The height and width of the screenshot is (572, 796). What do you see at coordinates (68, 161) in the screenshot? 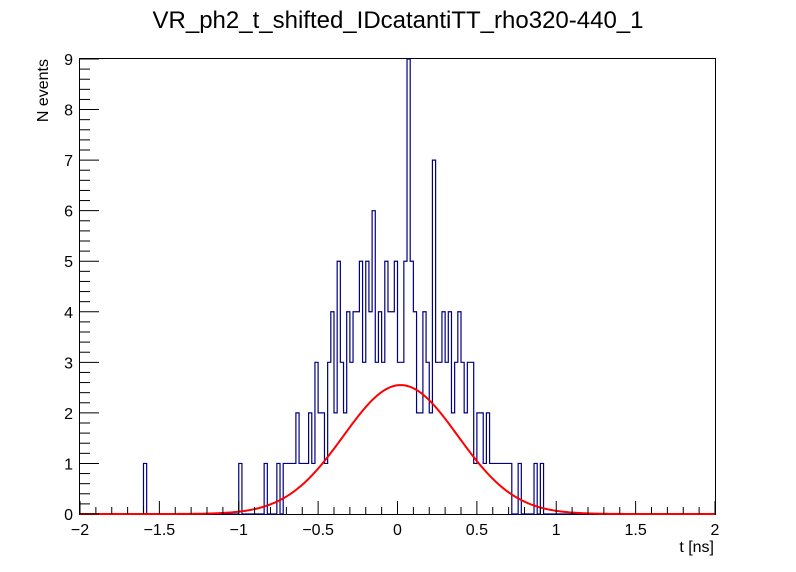
I see `y-tick-label: 7` at bounding box center [68, 161].